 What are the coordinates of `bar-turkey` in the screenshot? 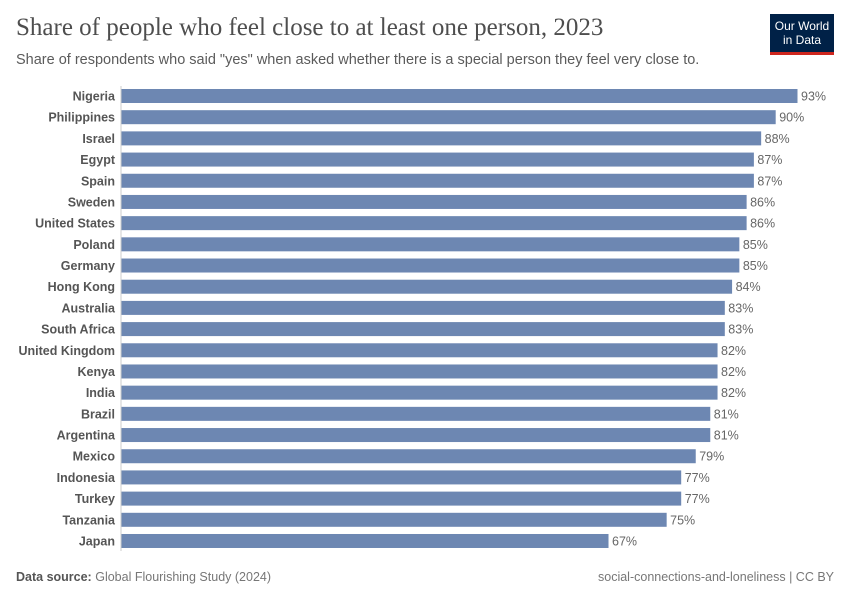 It's located at (401, 498).